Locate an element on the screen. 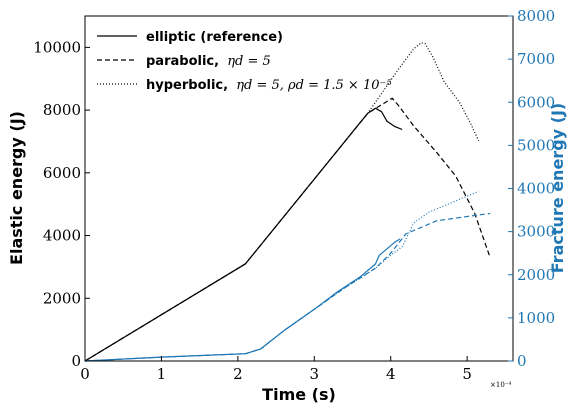  y-left-tick-label: 8000 is located at coordinates (62, 110).